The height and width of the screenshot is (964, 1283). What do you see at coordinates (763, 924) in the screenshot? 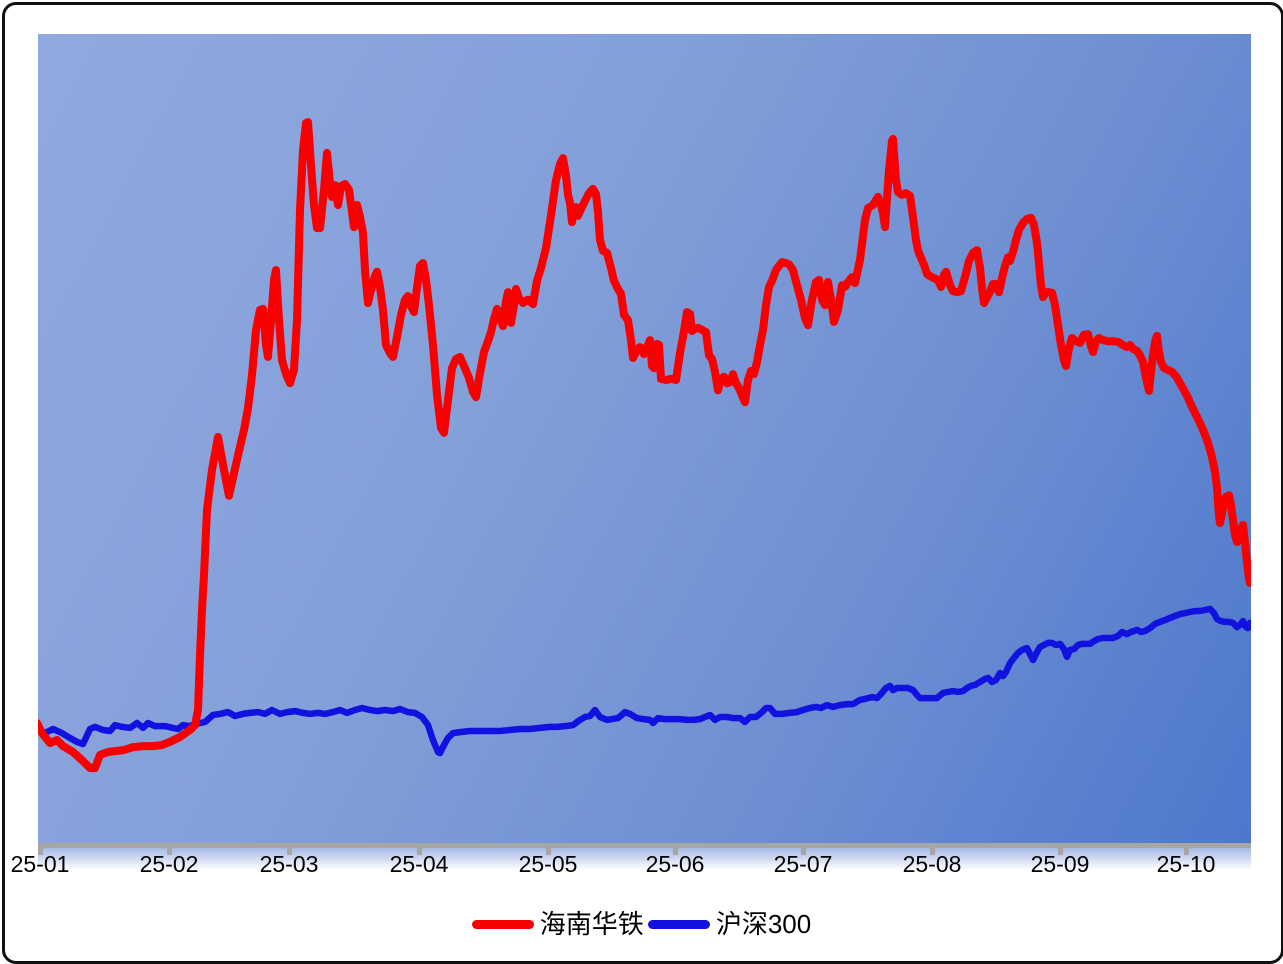
I see `legend-label-csi300: 沪深300` at bounding box center [763, 924].